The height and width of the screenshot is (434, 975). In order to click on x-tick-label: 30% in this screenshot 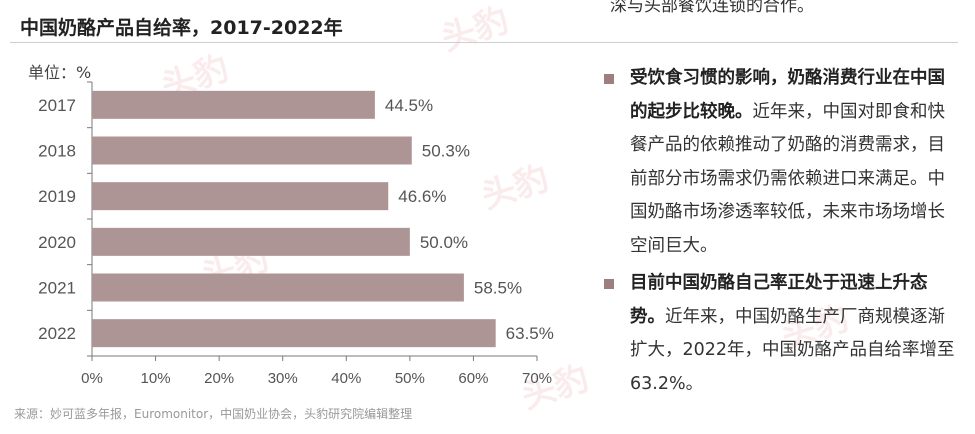, I will do `click(283, 378)`.